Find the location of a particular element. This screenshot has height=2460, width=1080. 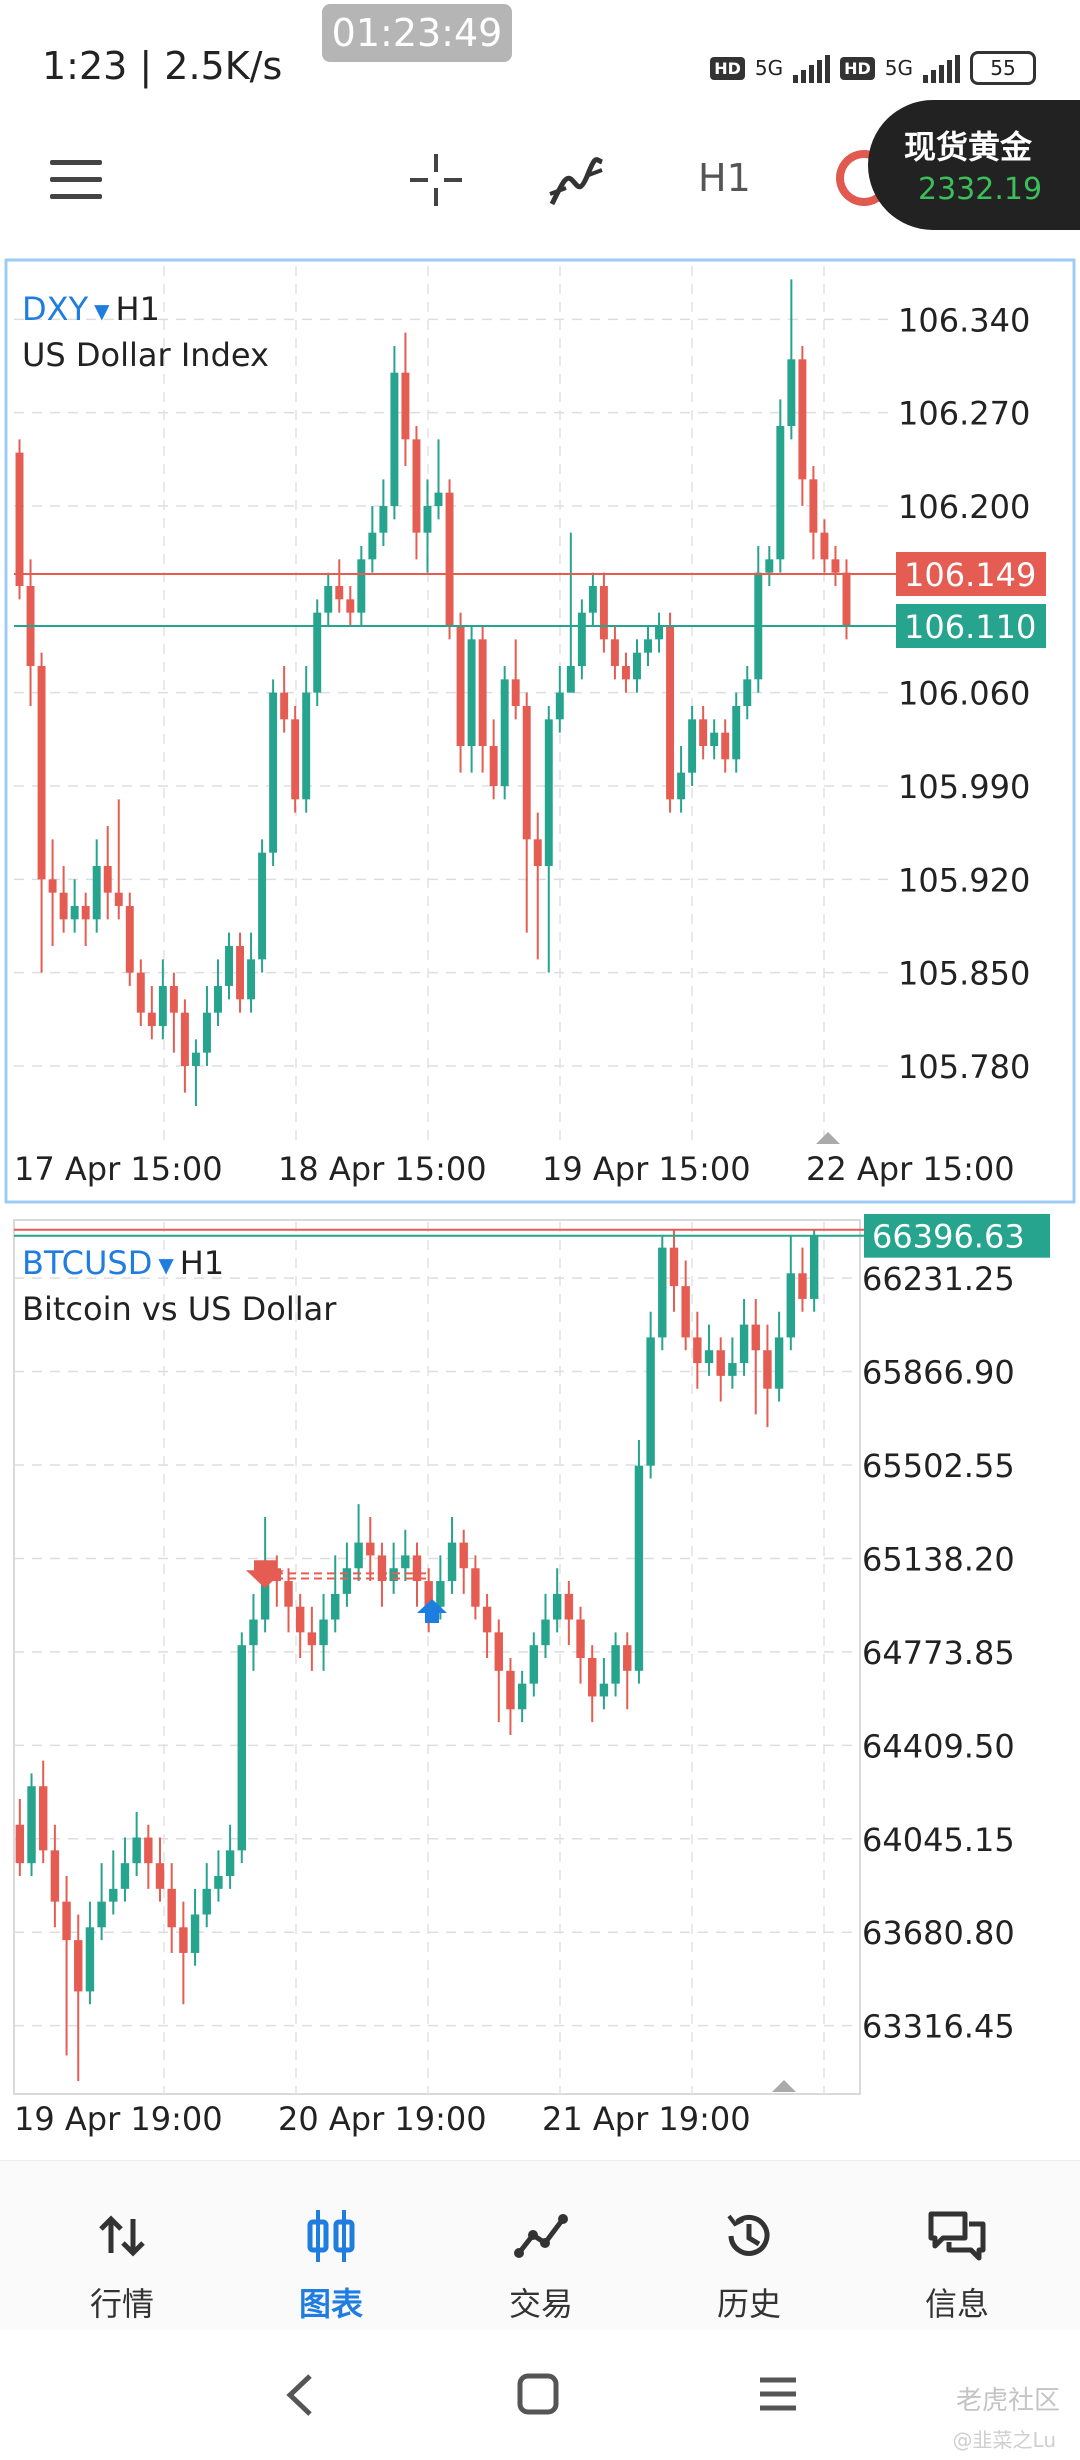

battery-icon: 55 is located at coordinates (1003, 68).